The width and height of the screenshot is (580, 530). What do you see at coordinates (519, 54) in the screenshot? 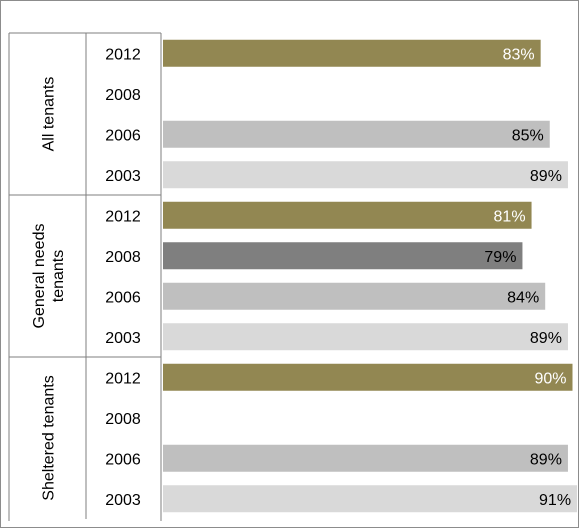
I see `data-label: 83%` at bounding box center [519, 54].